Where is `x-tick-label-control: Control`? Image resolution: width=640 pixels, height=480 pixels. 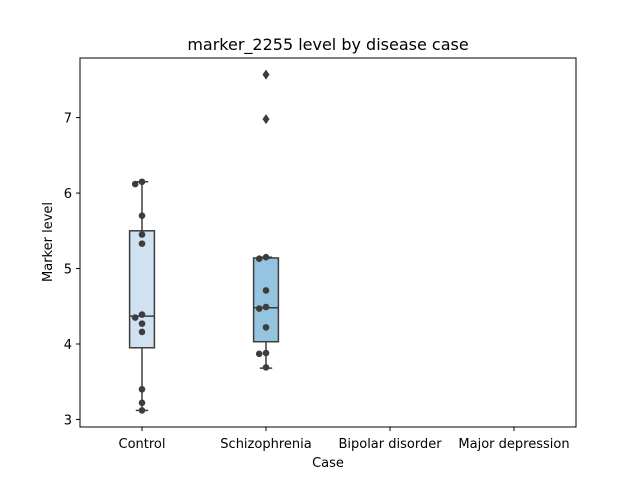
x-tick-label-control: Control is located at coordinates (142, 444).